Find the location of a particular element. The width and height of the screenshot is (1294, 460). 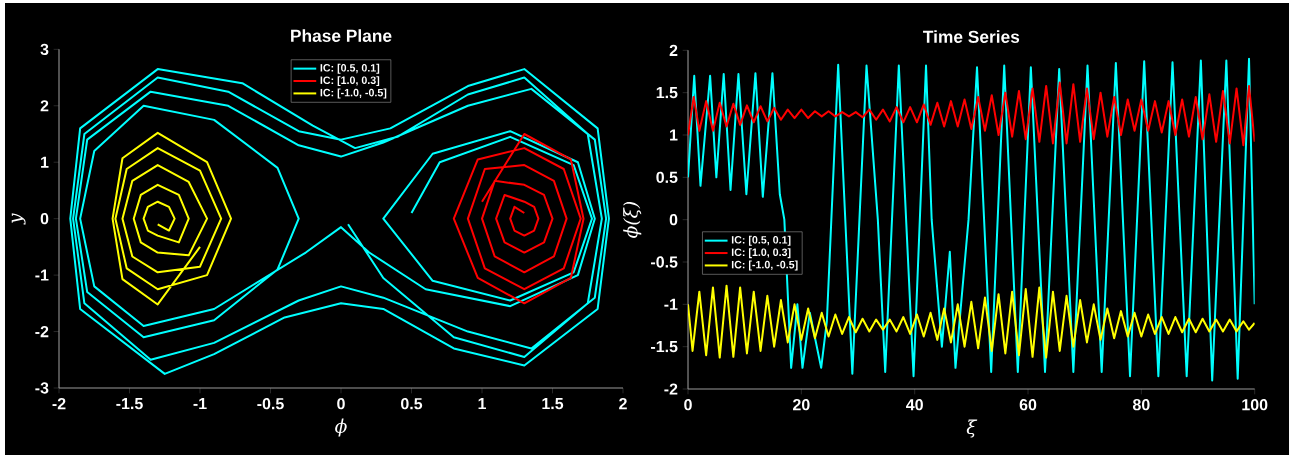

x-axis-title: ξ is located at coordinates (972, 428).